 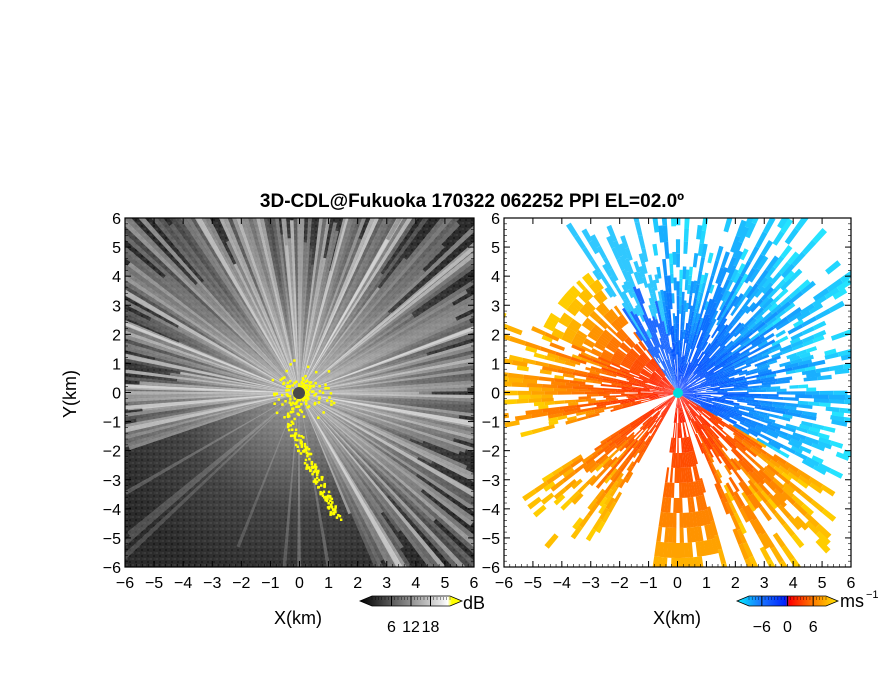 What do you see at coordinates (495, 219) in the screenshot?
I see `y-tick-label: 6` at bounding box center [495, 219].